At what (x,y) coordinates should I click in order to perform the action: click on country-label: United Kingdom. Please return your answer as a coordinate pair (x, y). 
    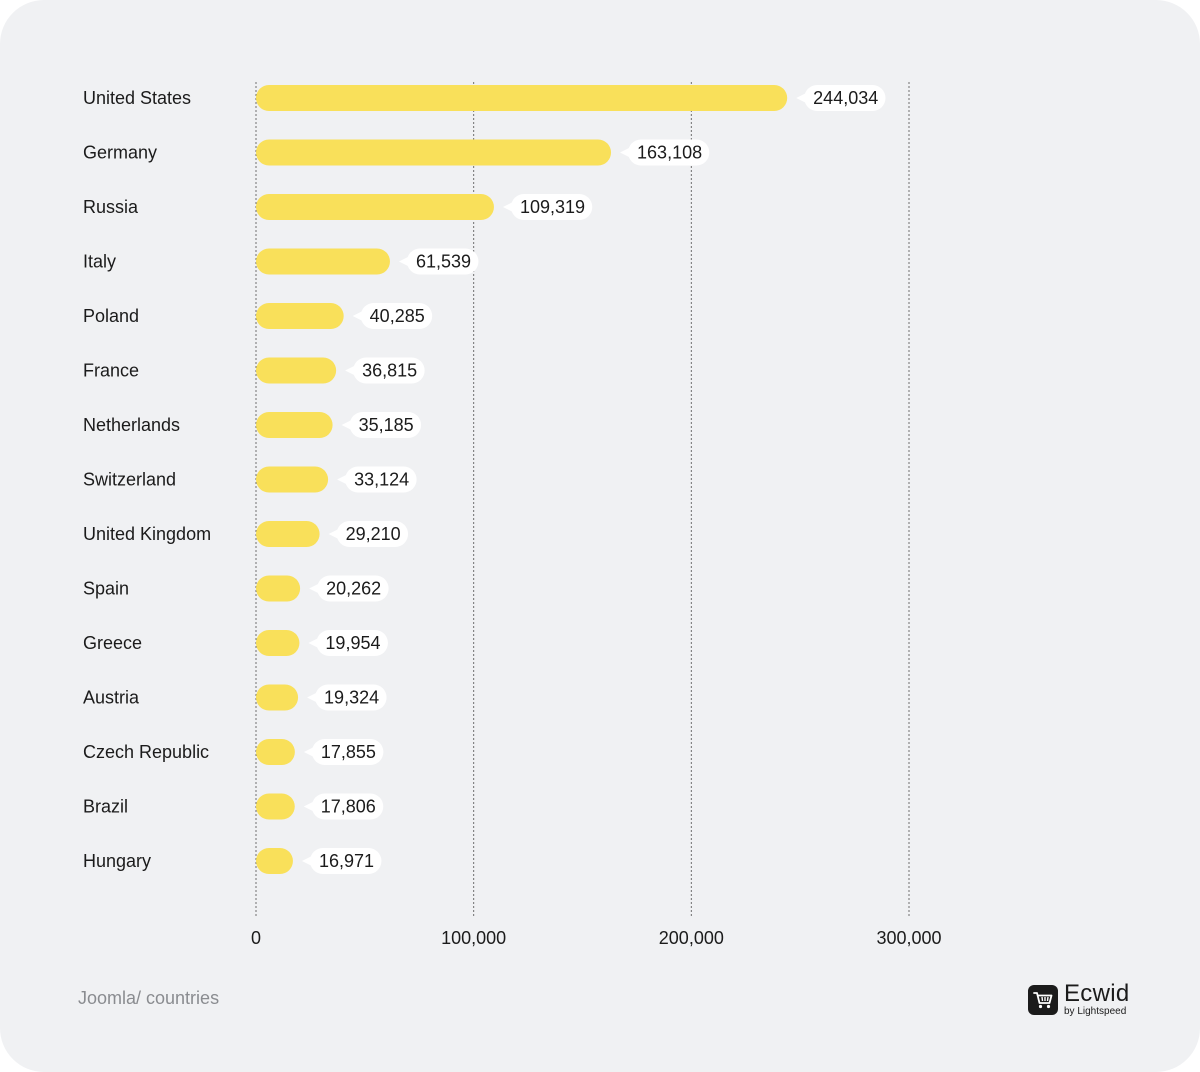
    Looking at the image, I should click on (147, 534).